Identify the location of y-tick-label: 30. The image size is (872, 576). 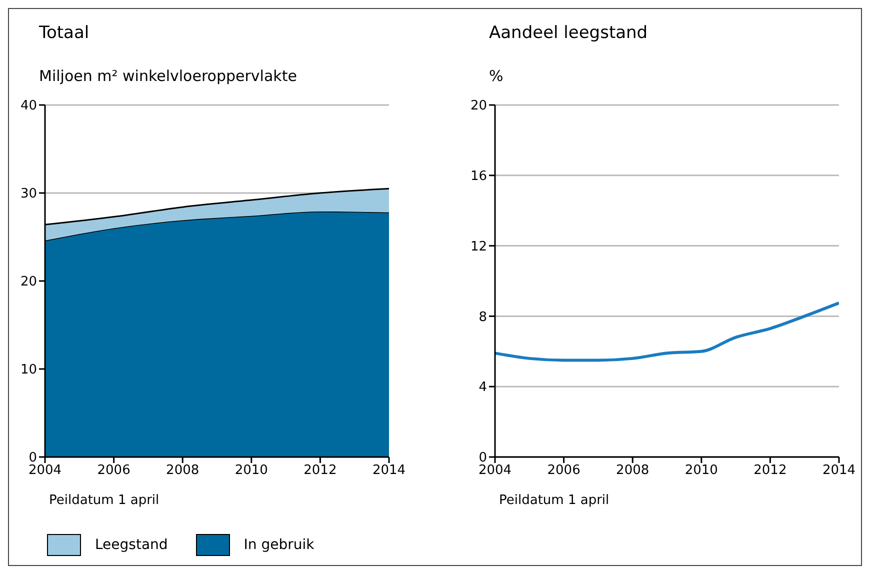
(28, 194).